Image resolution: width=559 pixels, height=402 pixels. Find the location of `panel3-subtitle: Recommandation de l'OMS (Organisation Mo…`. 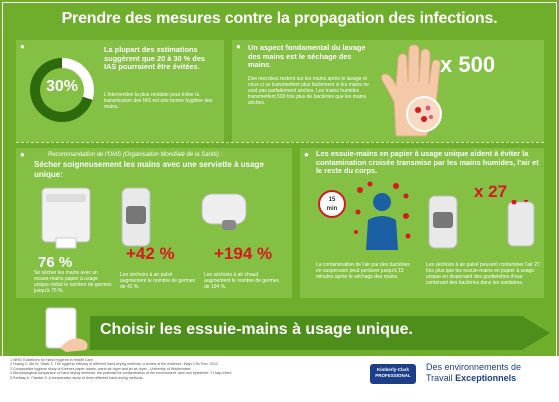

panel3-subtitle: Recommandation de l'OMS (Organisation Mo… is located at coordinates (135, 155).